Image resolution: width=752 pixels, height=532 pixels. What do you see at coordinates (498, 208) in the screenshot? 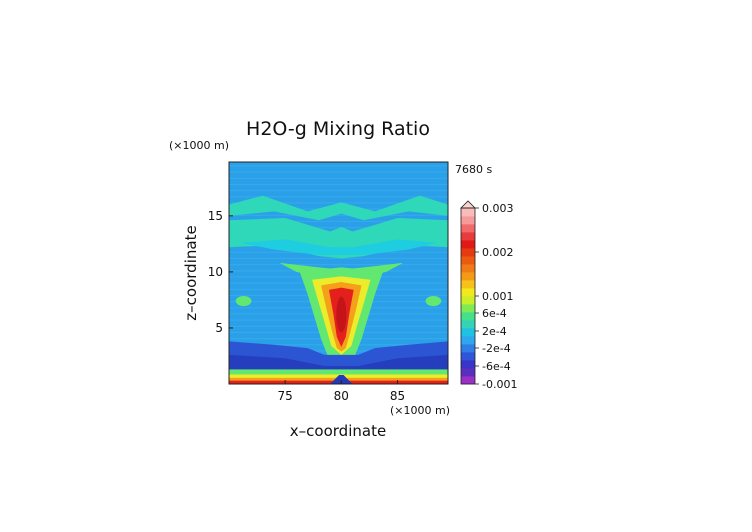
I see `colorbar-tick-label: 0.003` at bounding box center [498, 208].